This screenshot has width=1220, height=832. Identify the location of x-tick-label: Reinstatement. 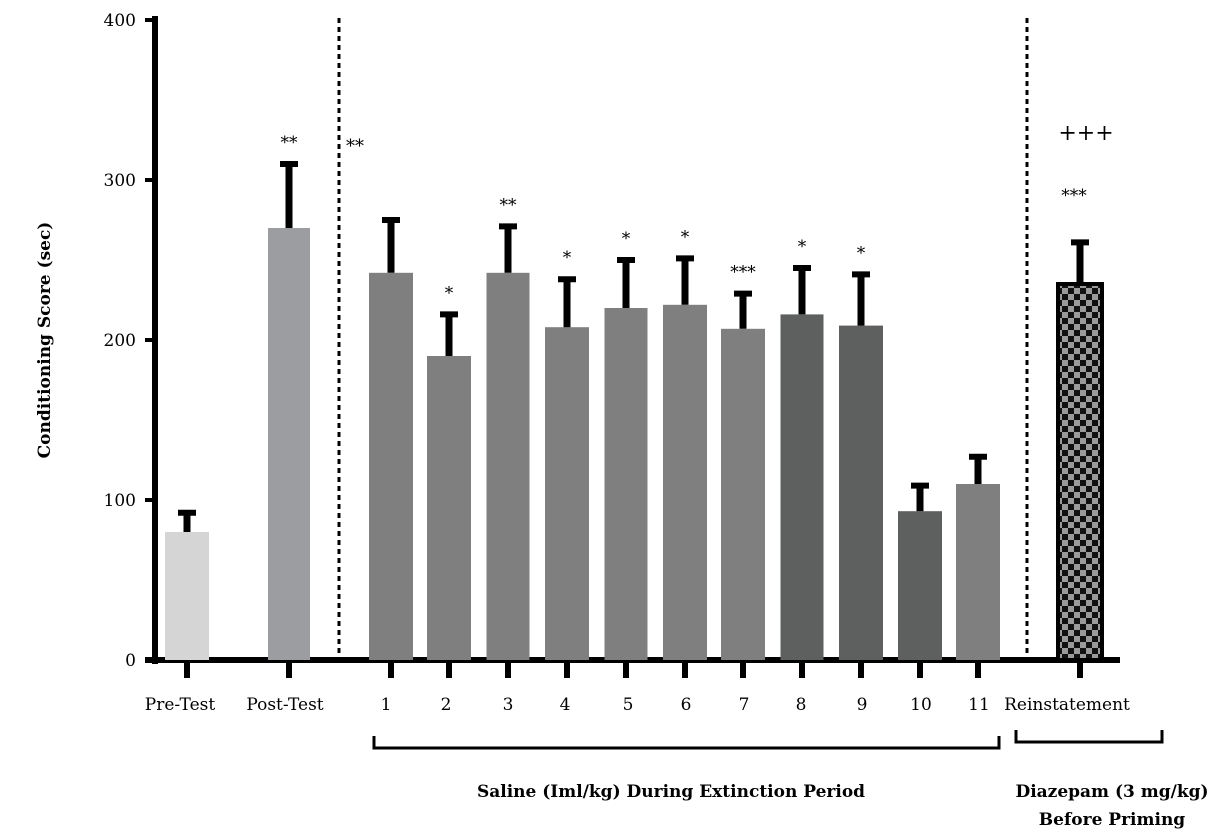
(1067, 705).